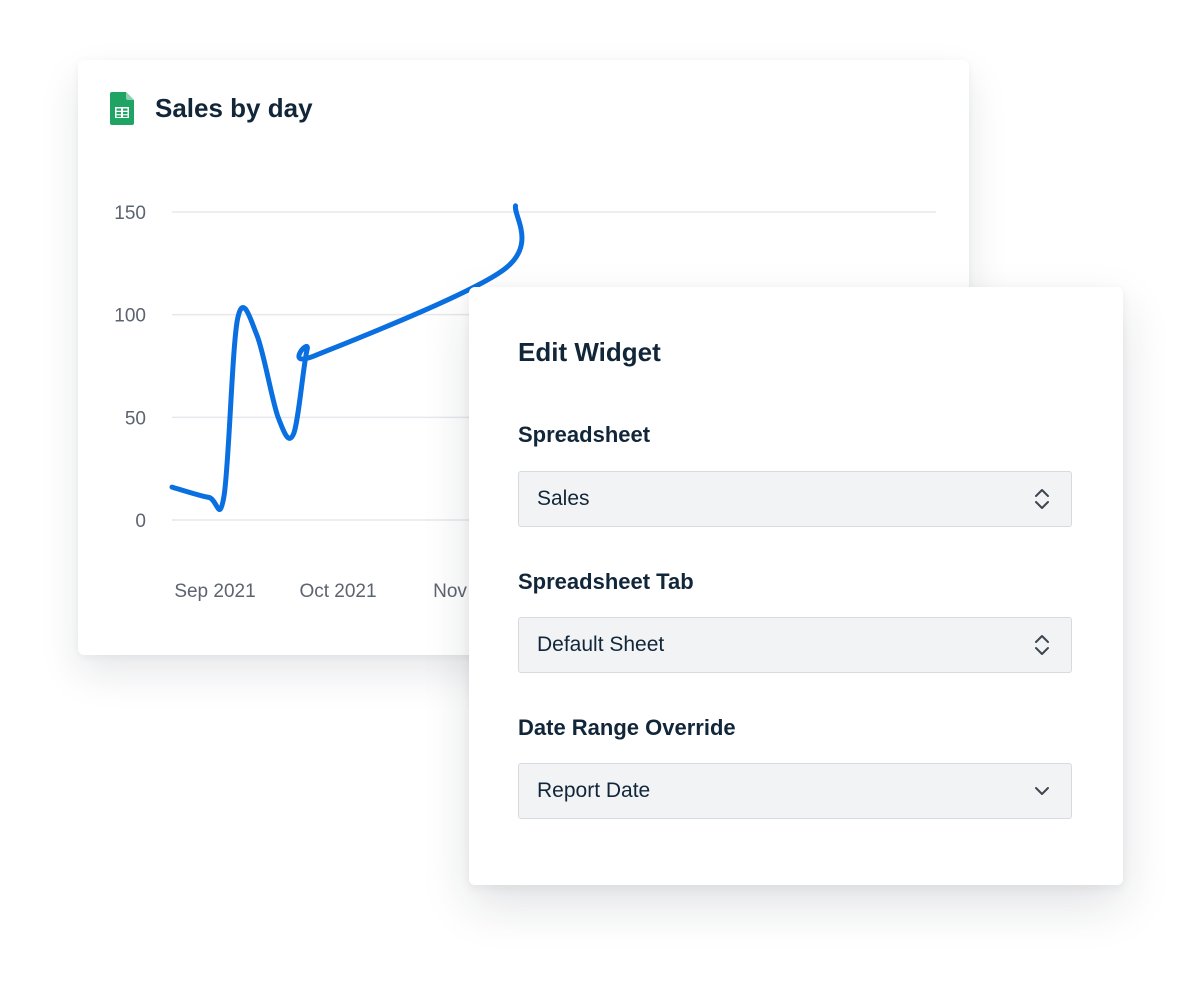 This screenshot has height=1000, width=1200. Describe the element at coordinates (122, 108) in the screenshot. I see `google-sheets-icon` at that location.